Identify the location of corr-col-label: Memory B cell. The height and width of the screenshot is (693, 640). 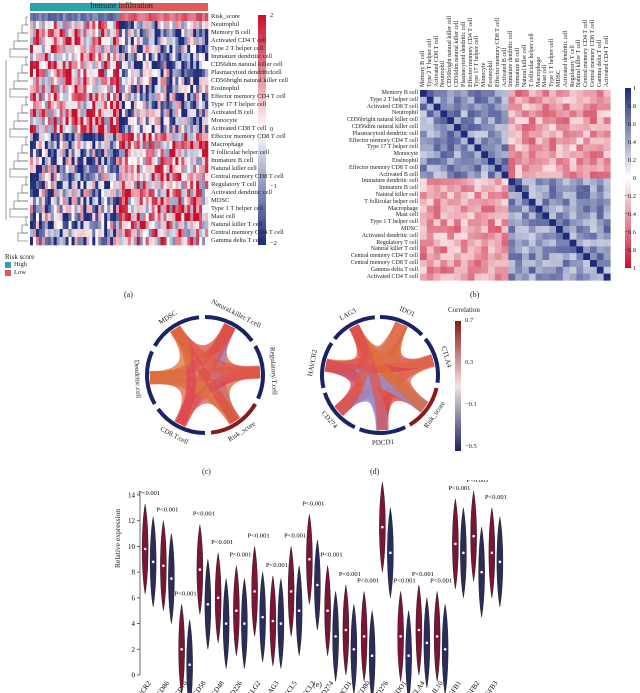
(423, 68).